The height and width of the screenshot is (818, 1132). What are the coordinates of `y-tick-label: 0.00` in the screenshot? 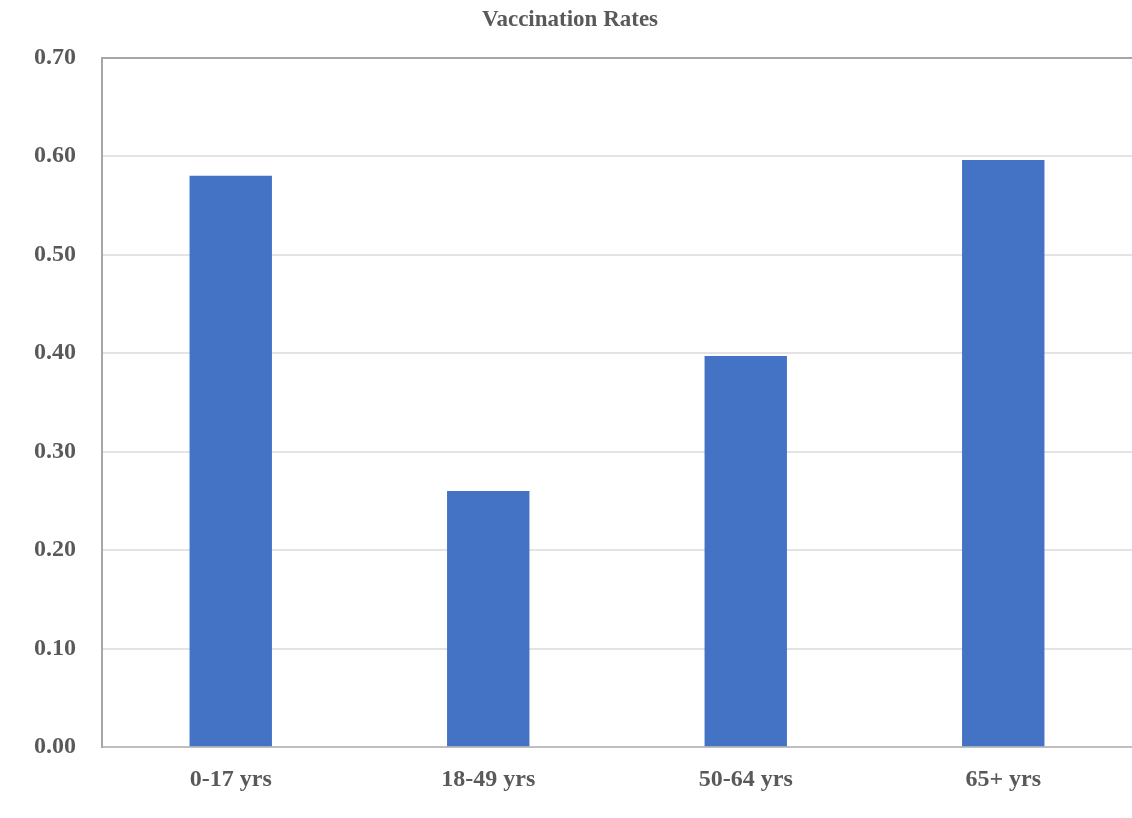 It's located at (55, 745).